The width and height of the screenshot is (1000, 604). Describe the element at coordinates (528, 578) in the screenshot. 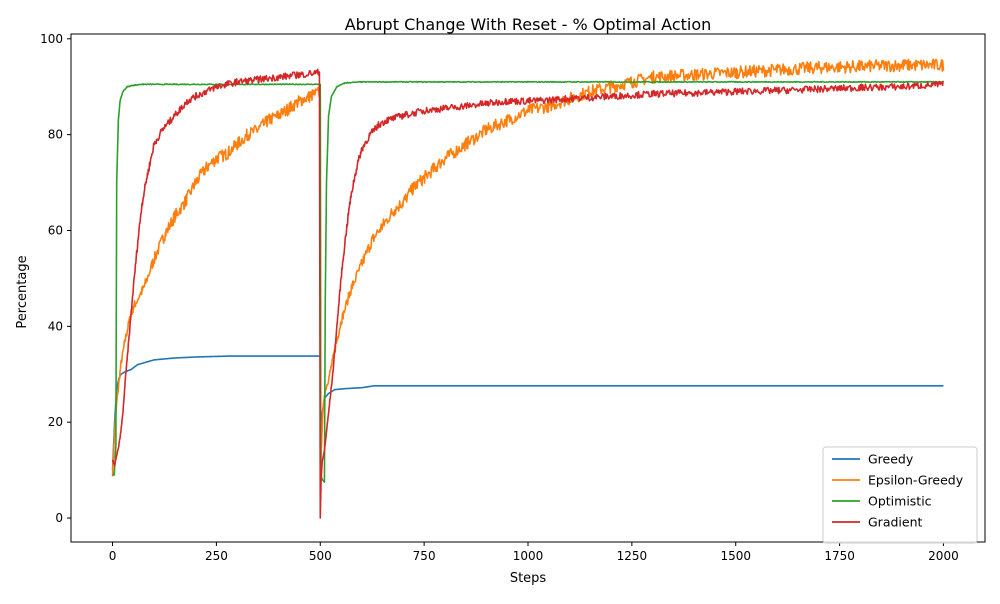

I see `x-axis-label: Steps` at that location.